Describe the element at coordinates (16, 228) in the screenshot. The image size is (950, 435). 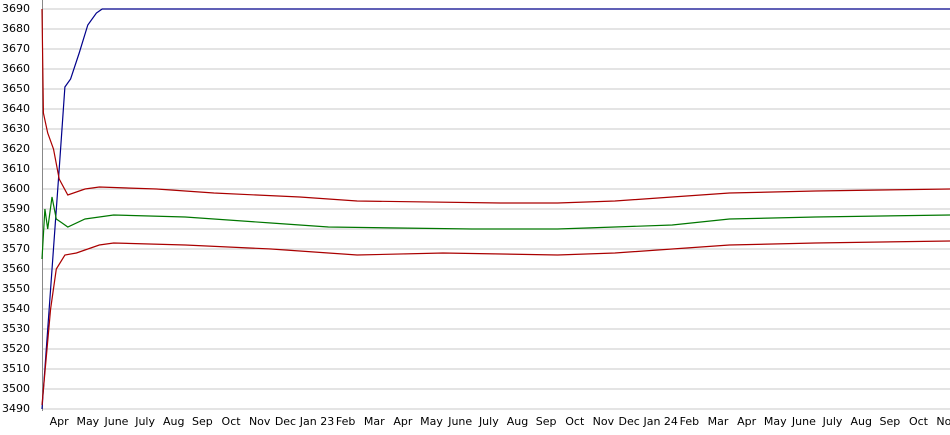
I see `y-tick-label: 3580` at that location.